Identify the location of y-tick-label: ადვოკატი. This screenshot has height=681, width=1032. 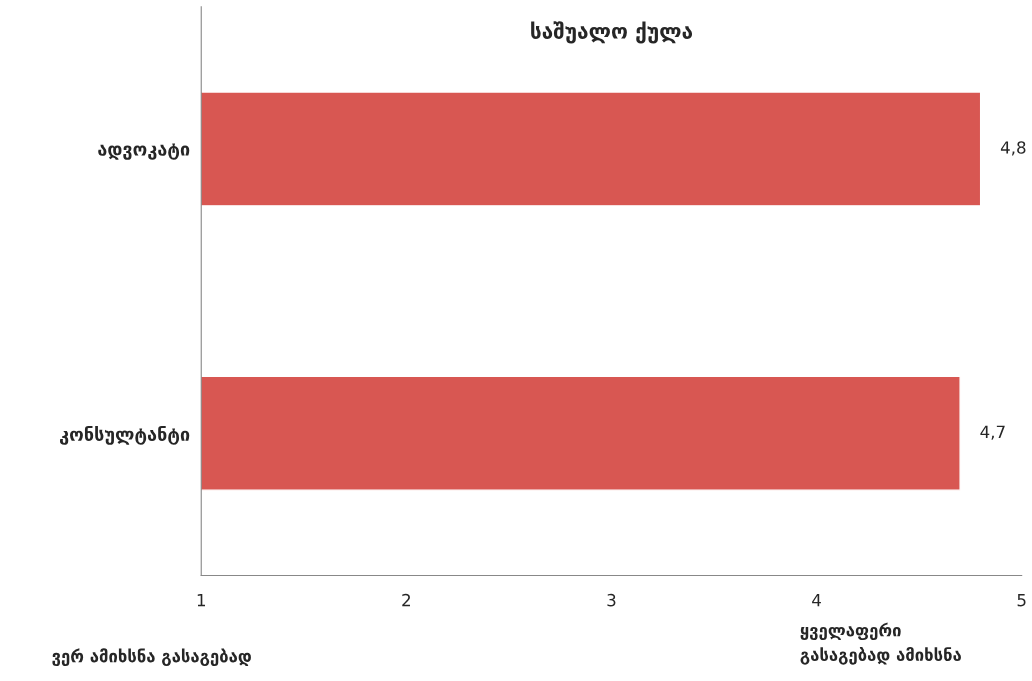
(144, 151).